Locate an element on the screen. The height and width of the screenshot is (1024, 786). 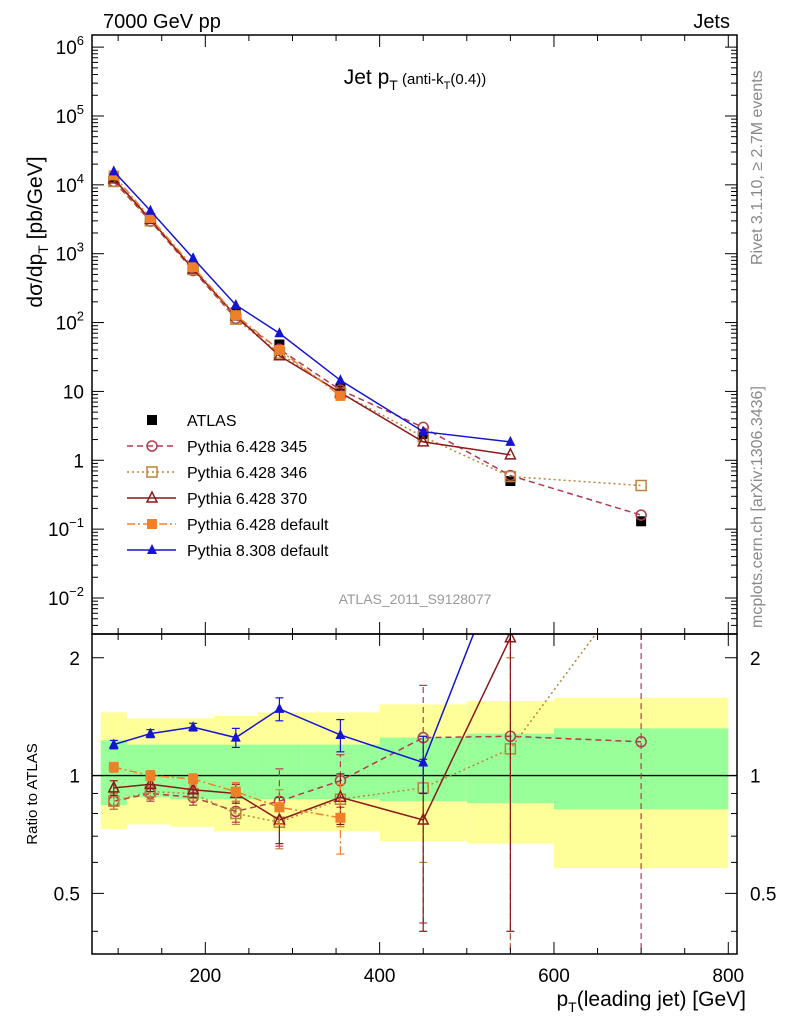
legend-entry: Pythia 6.428 default is located at coordinates (228, 525).